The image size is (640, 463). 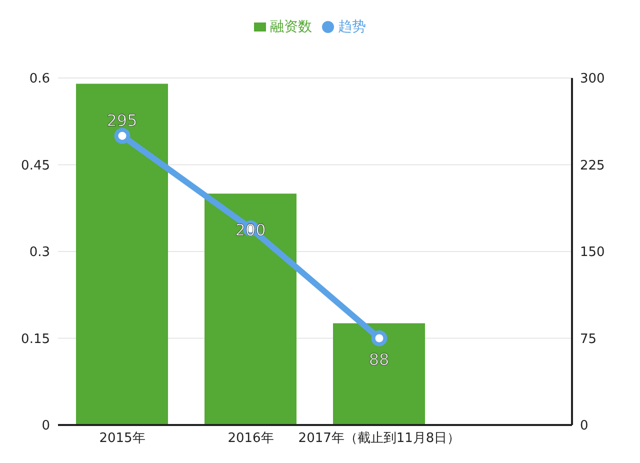 What do you see at coordinates (46, 426) in the screenshot?
I see `y-tick-label: 0` at bounding box center [46, 426].